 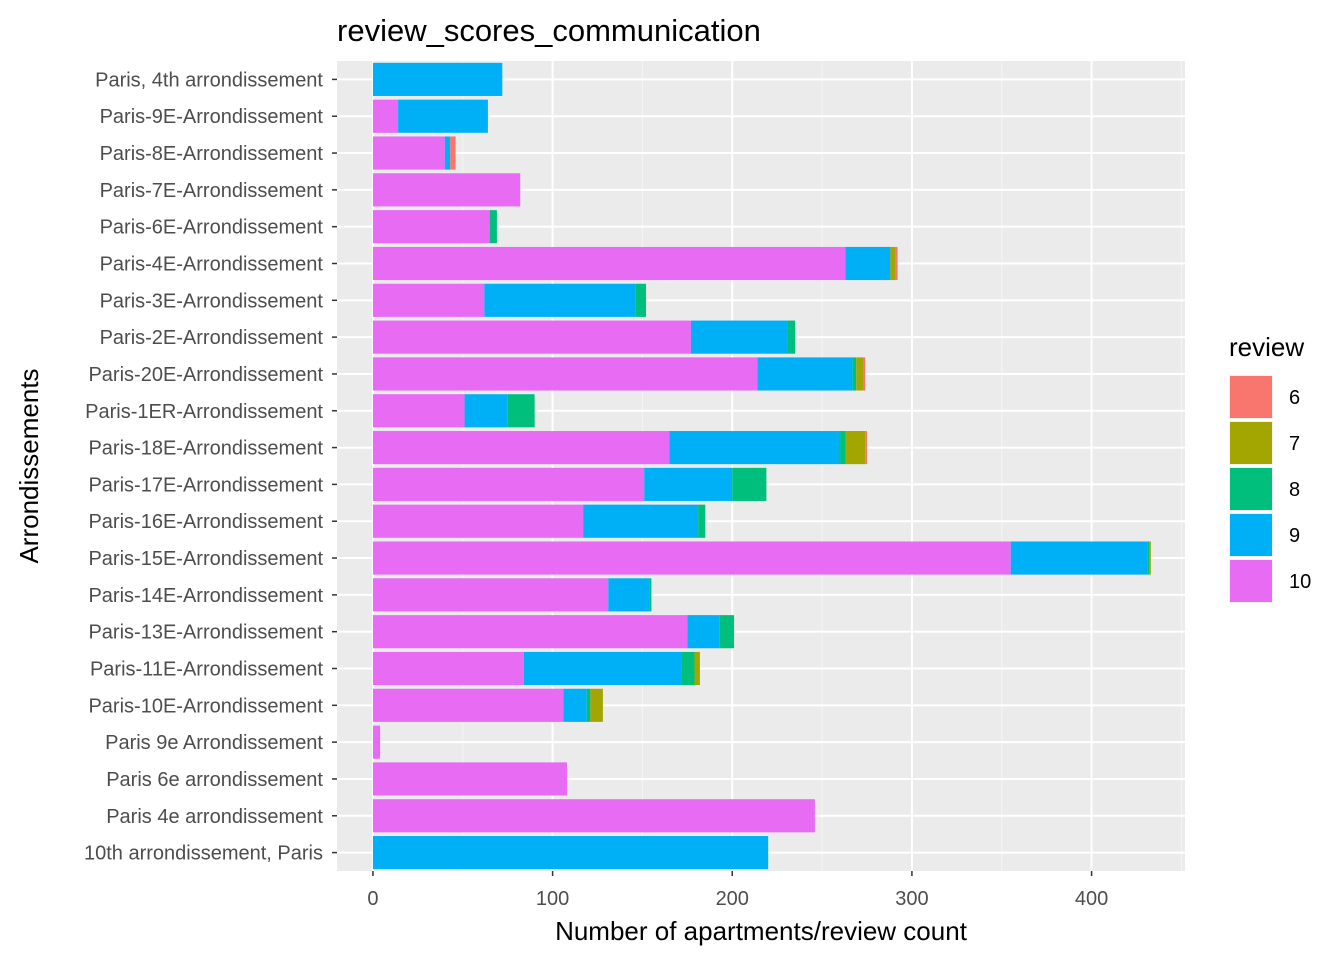 I want to click on y-tick-label: Paris-3E-Arrondissement, so click(x=212, y=301).